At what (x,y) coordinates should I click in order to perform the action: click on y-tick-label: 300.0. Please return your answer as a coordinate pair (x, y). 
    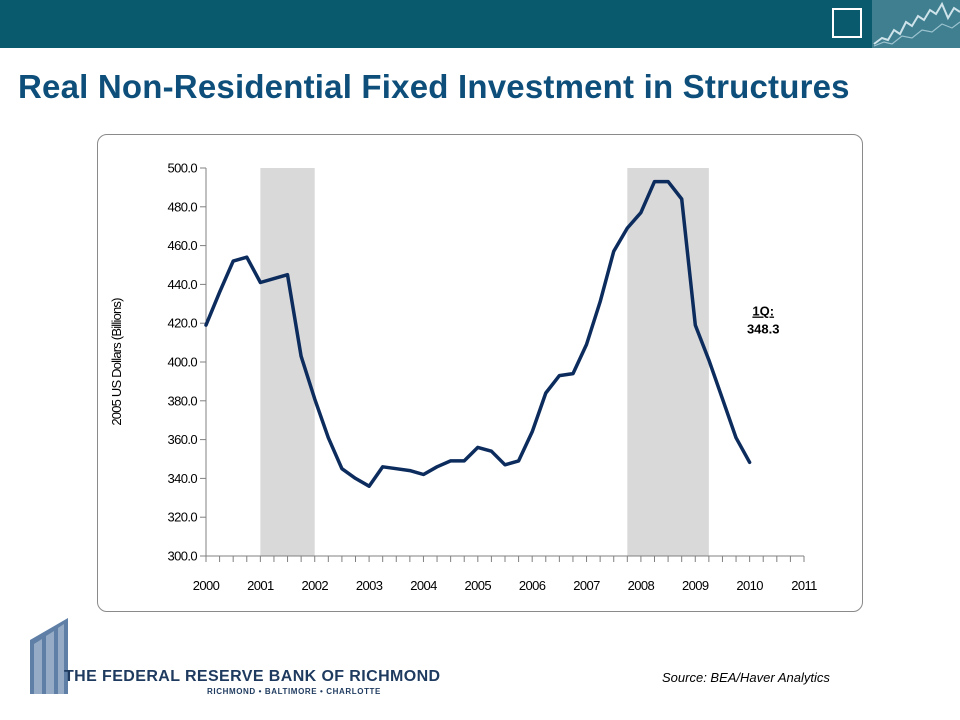
    Looking at the image, I should click on (182, 556).